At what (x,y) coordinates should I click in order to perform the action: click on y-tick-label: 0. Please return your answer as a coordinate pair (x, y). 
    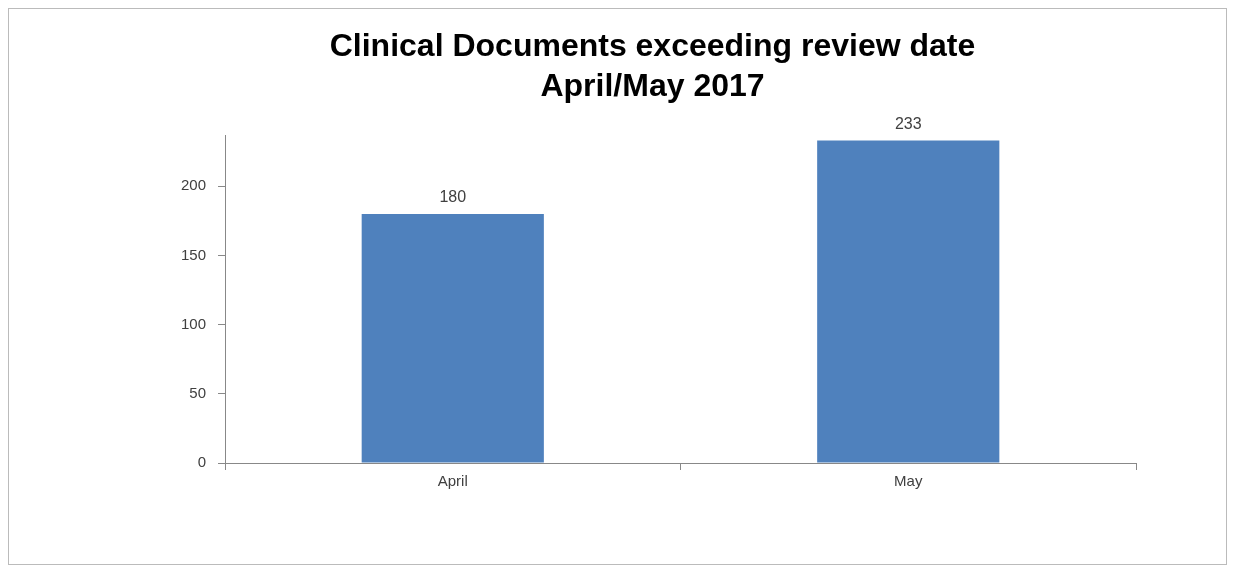
    Looking at the image, I should click on (202, 462).